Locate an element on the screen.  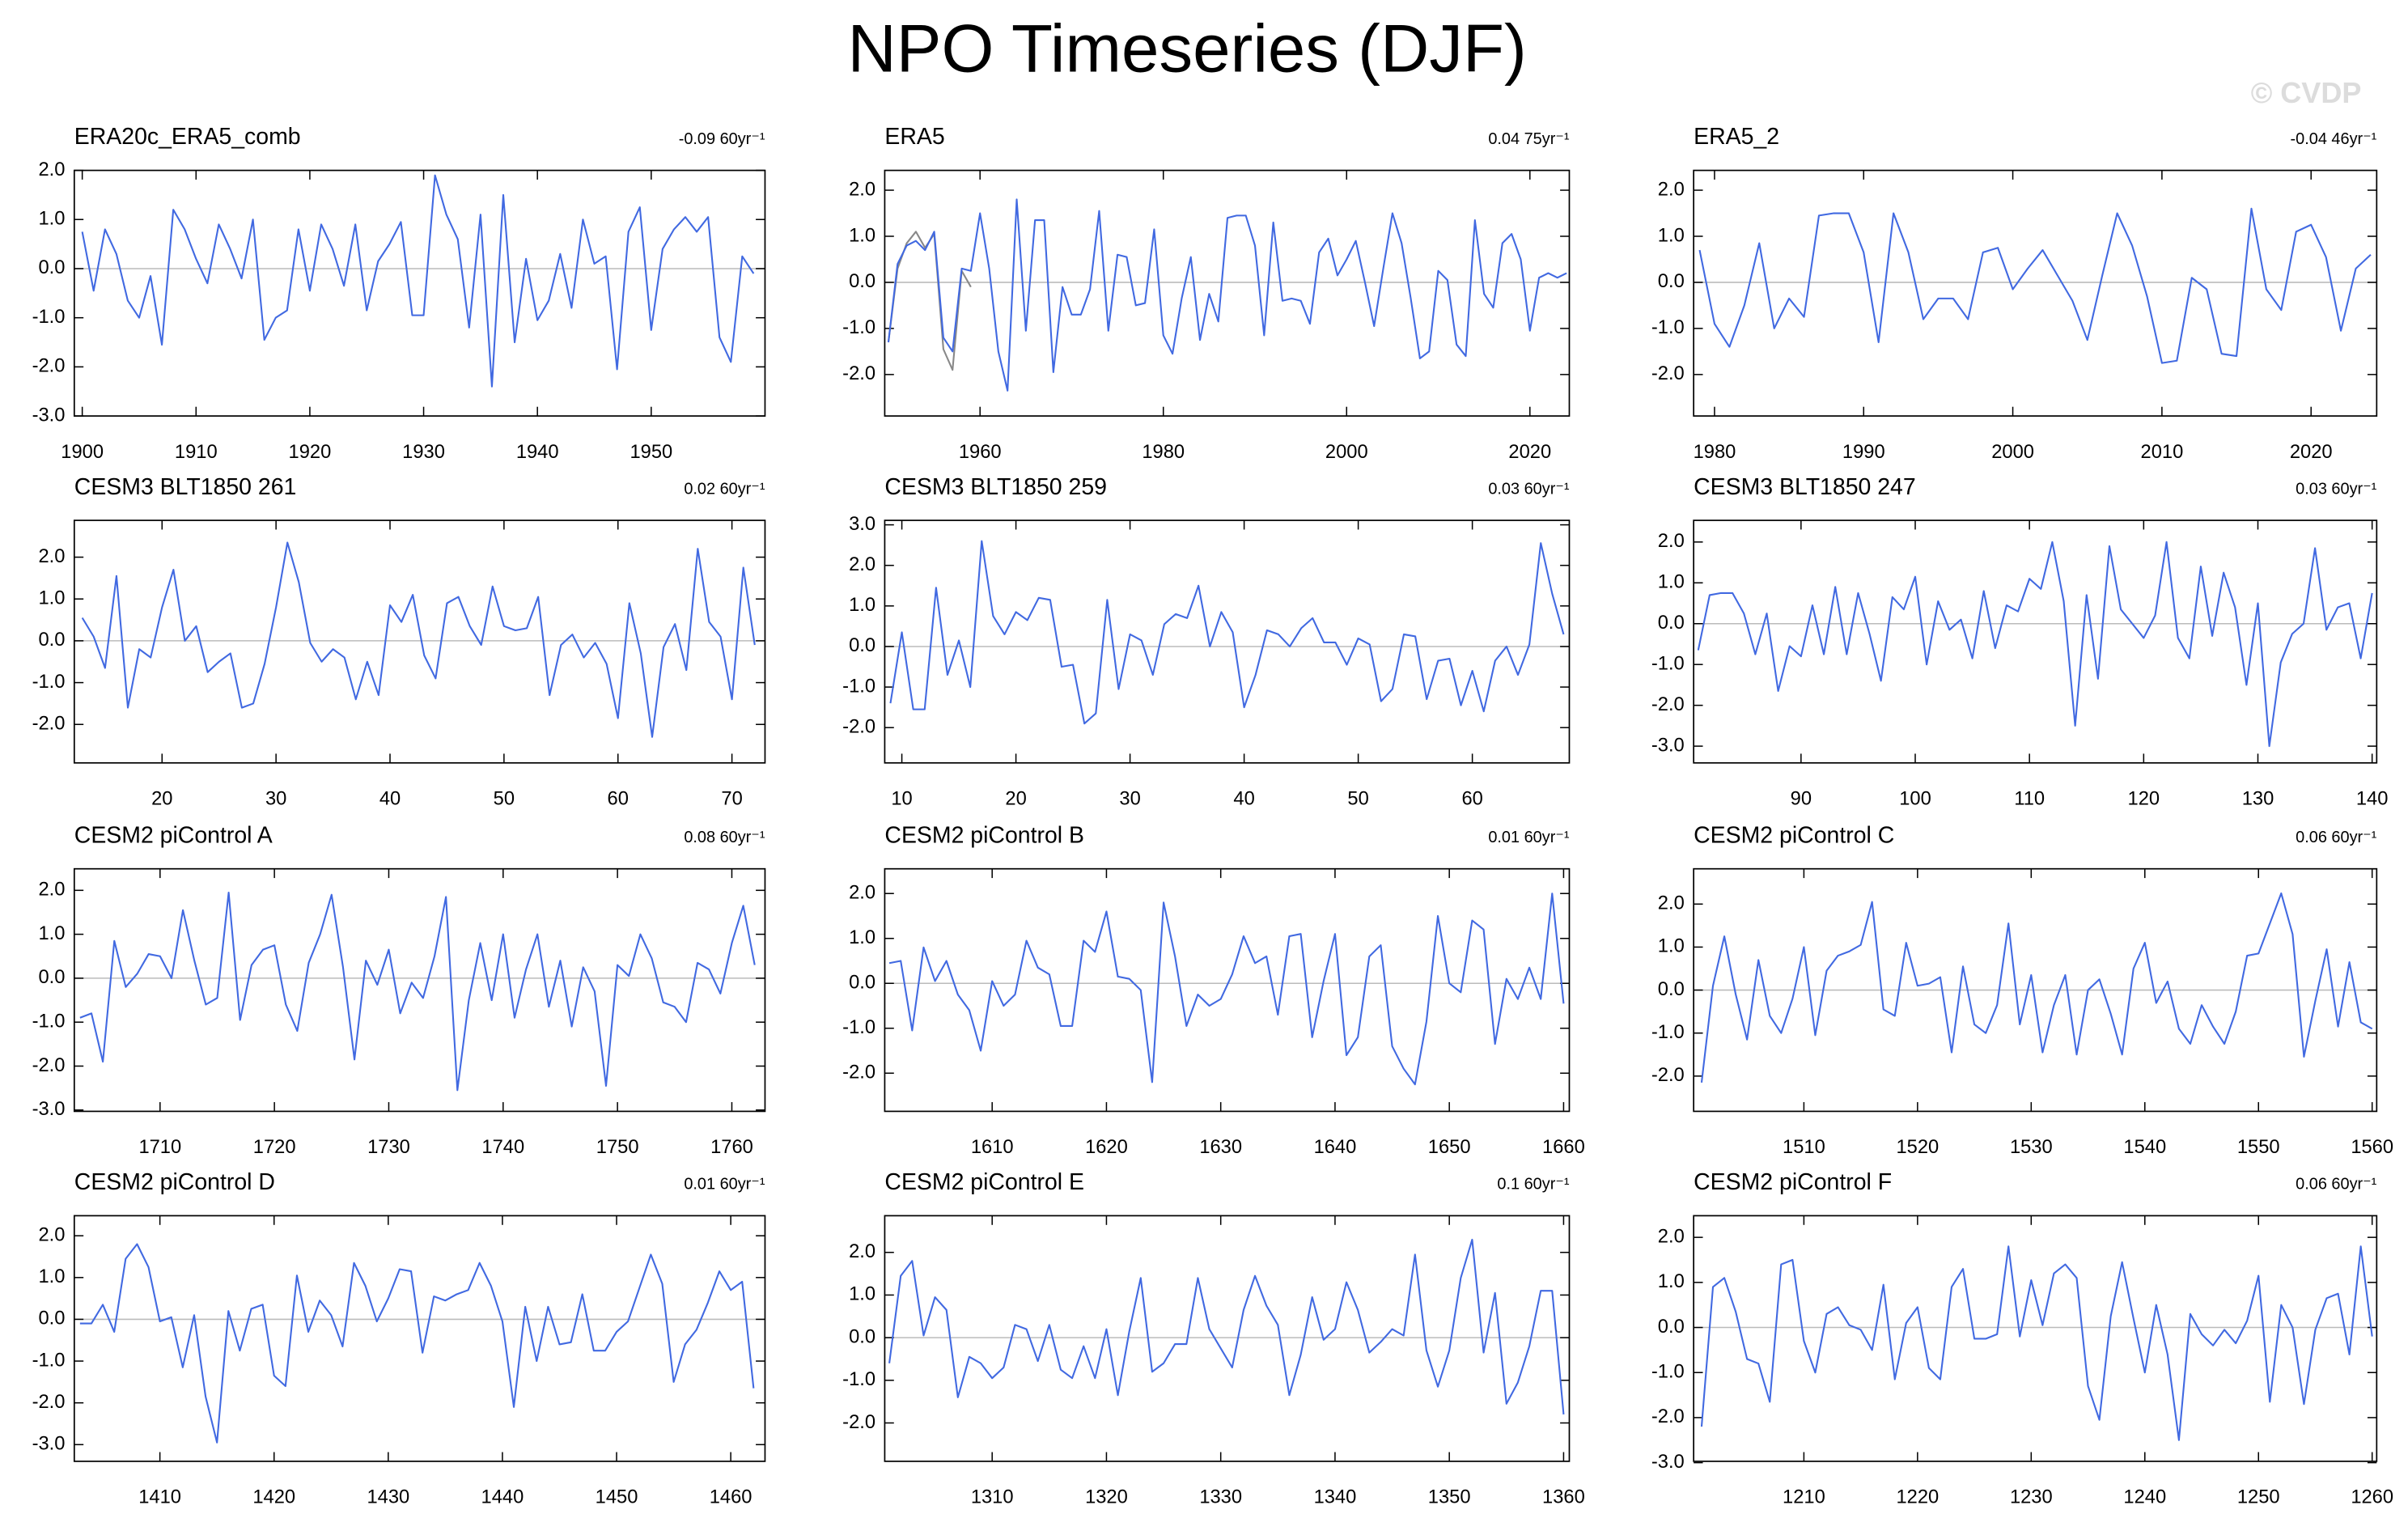
x-tick-label: 110 is located at coordinates (2030, 799).